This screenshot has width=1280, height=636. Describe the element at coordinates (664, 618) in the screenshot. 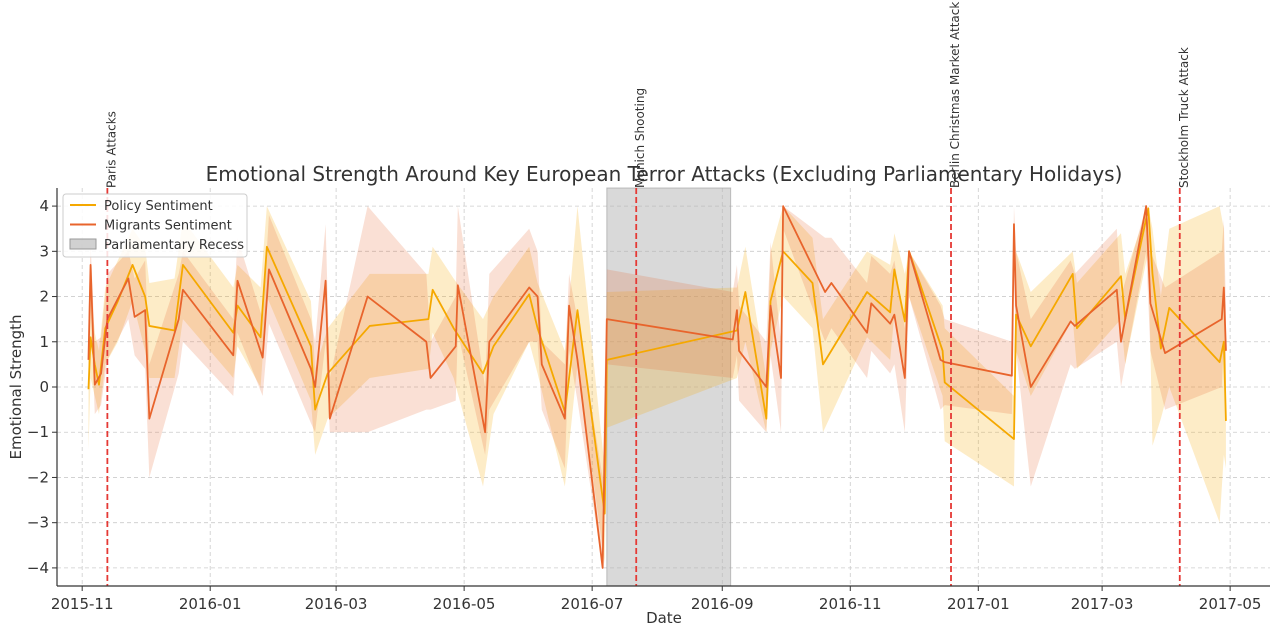

I see `x-axis-title: Date` at that location.